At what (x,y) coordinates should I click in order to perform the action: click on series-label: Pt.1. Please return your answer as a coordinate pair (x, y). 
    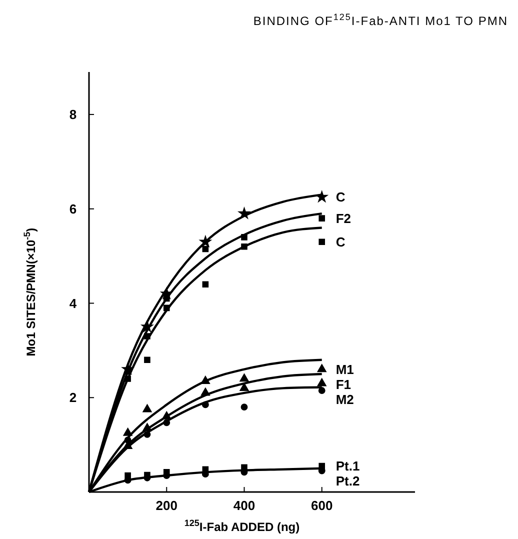
    Looking at the image, I should click on (348, 466).